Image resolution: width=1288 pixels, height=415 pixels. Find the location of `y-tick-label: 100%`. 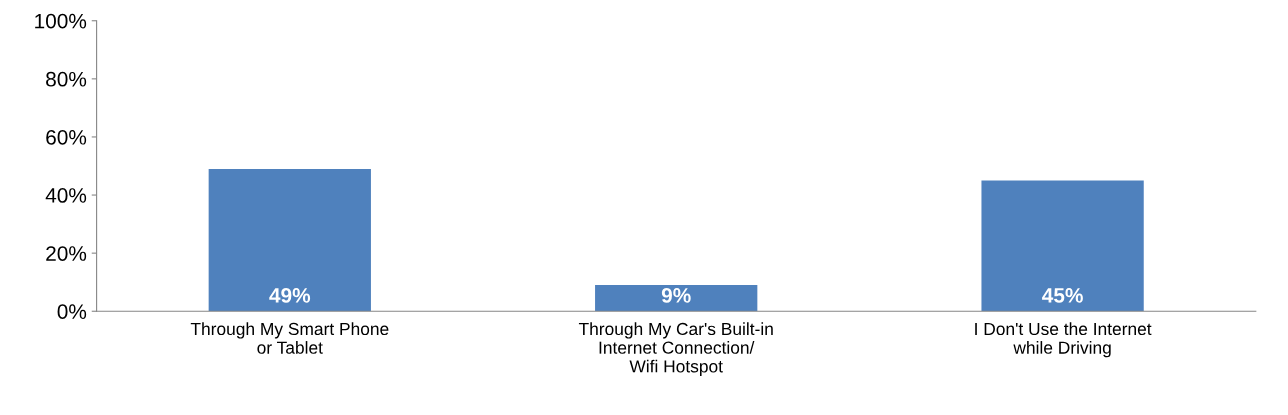

y-tick-label: 100% is located at coordinates (61, 21).